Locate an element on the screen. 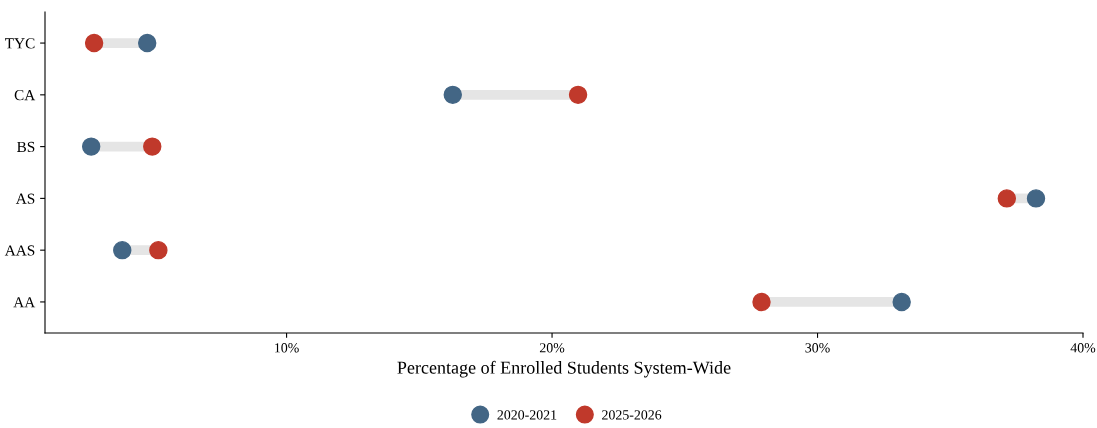 The height and width of the screenshot is (428, 1097). x-tick-label: 20% is located at coordinates (552, 348).